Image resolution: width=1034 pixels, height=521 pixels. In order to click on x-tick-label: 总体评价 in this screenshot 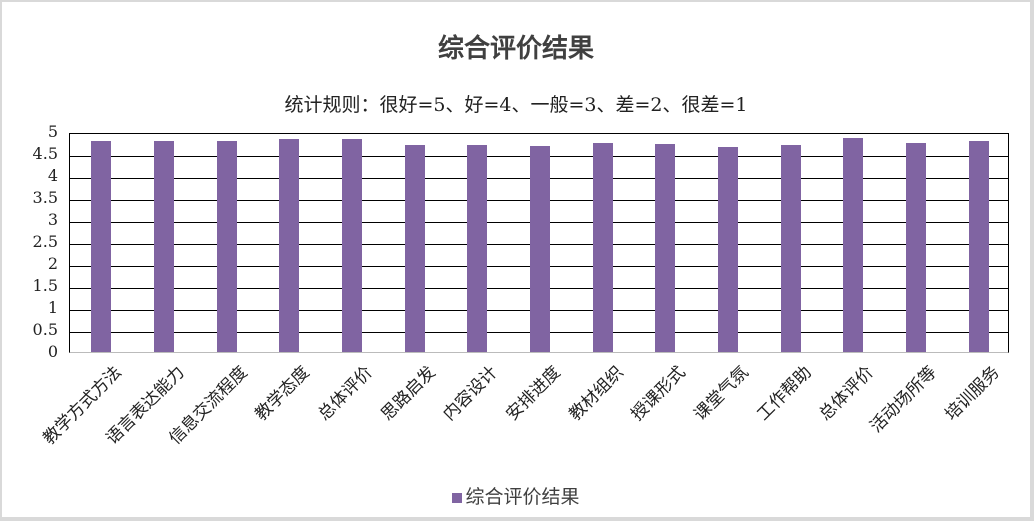, I will do `click(345, 393)`.